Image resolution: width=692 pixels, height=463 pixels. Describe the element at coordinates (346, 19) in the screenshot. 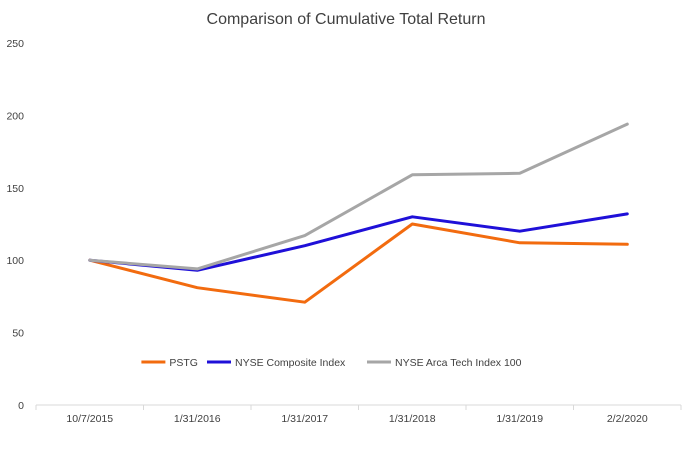

I see `chart-title: Comparison of Cumulative Total Return` at that location.